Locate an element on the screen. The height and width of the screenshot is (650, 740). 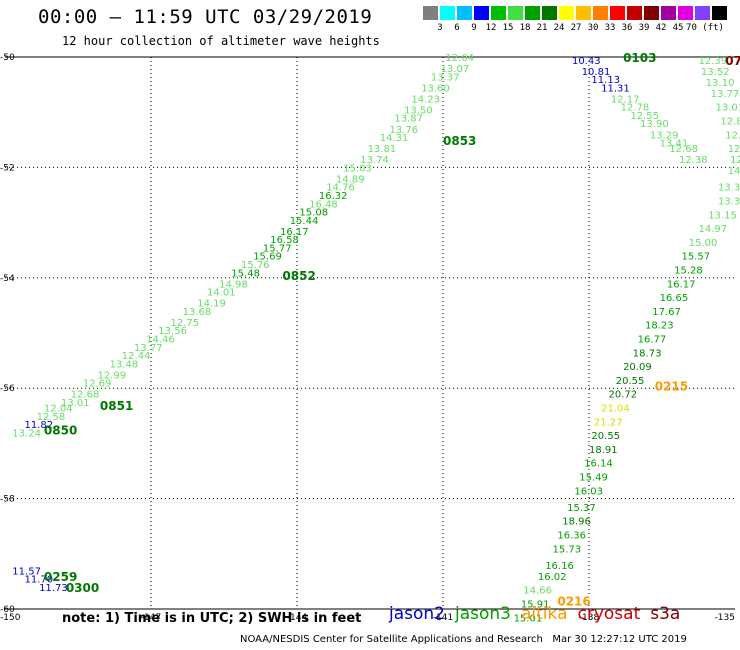
color-legend-label: 36 is located at coordinates (627, 28).